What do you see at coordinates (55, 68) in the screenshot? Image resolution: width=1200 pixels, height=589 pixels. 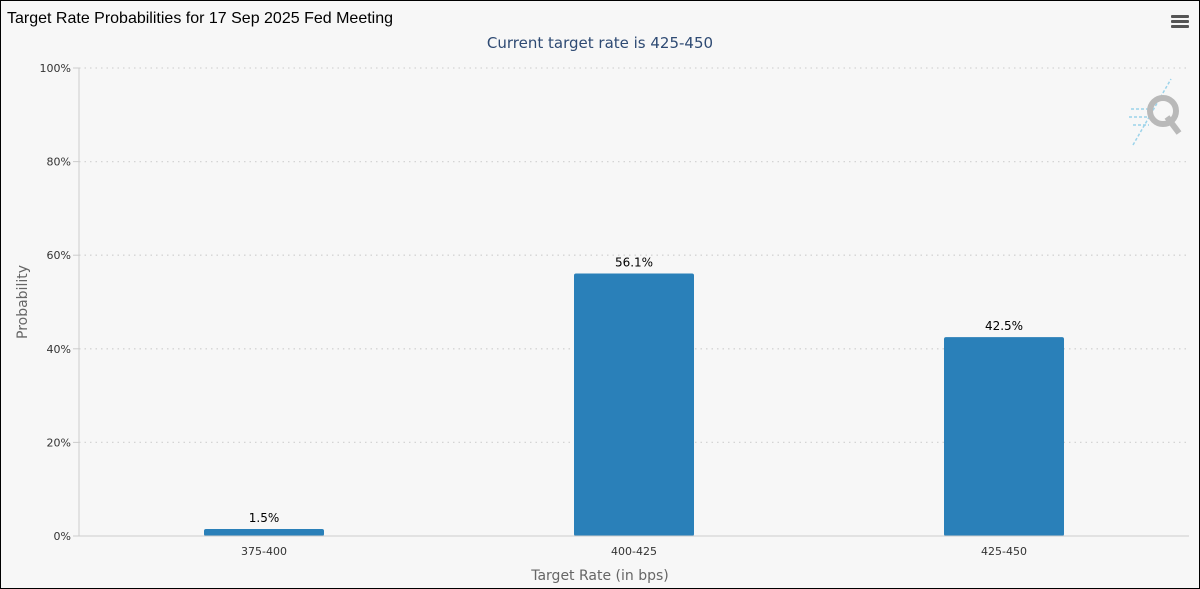 I see `y-tick-label: 100%` at bounding box center [55, 68].